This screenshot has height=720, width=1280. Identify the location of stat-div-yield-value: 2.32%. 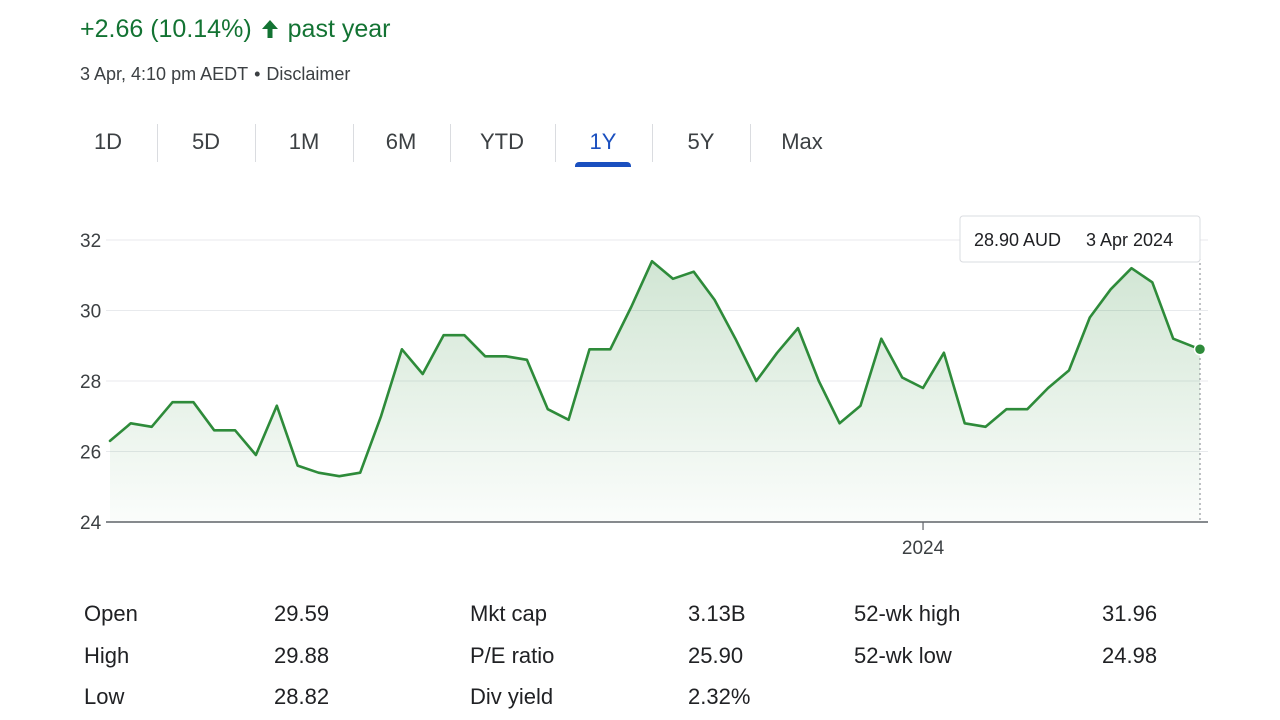
(719, 696).